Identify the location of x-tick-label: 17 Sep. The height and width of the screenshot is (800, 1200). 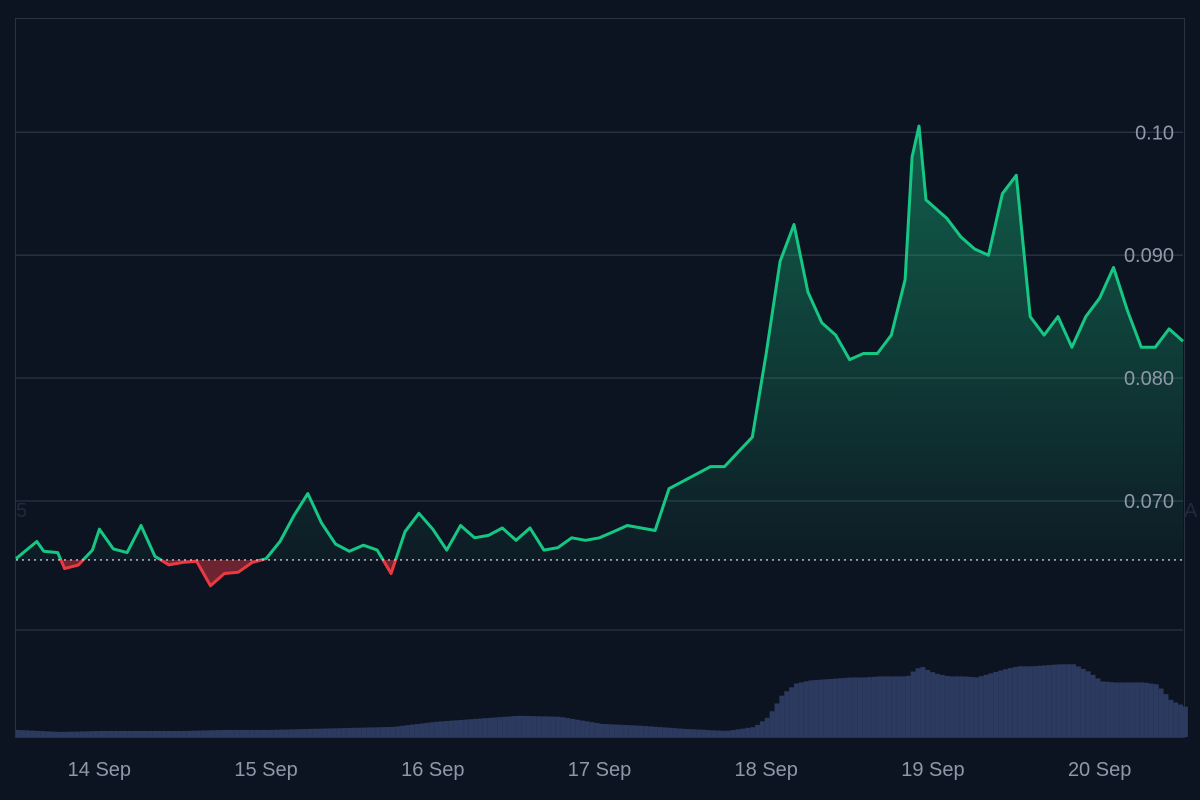
(599, 770).